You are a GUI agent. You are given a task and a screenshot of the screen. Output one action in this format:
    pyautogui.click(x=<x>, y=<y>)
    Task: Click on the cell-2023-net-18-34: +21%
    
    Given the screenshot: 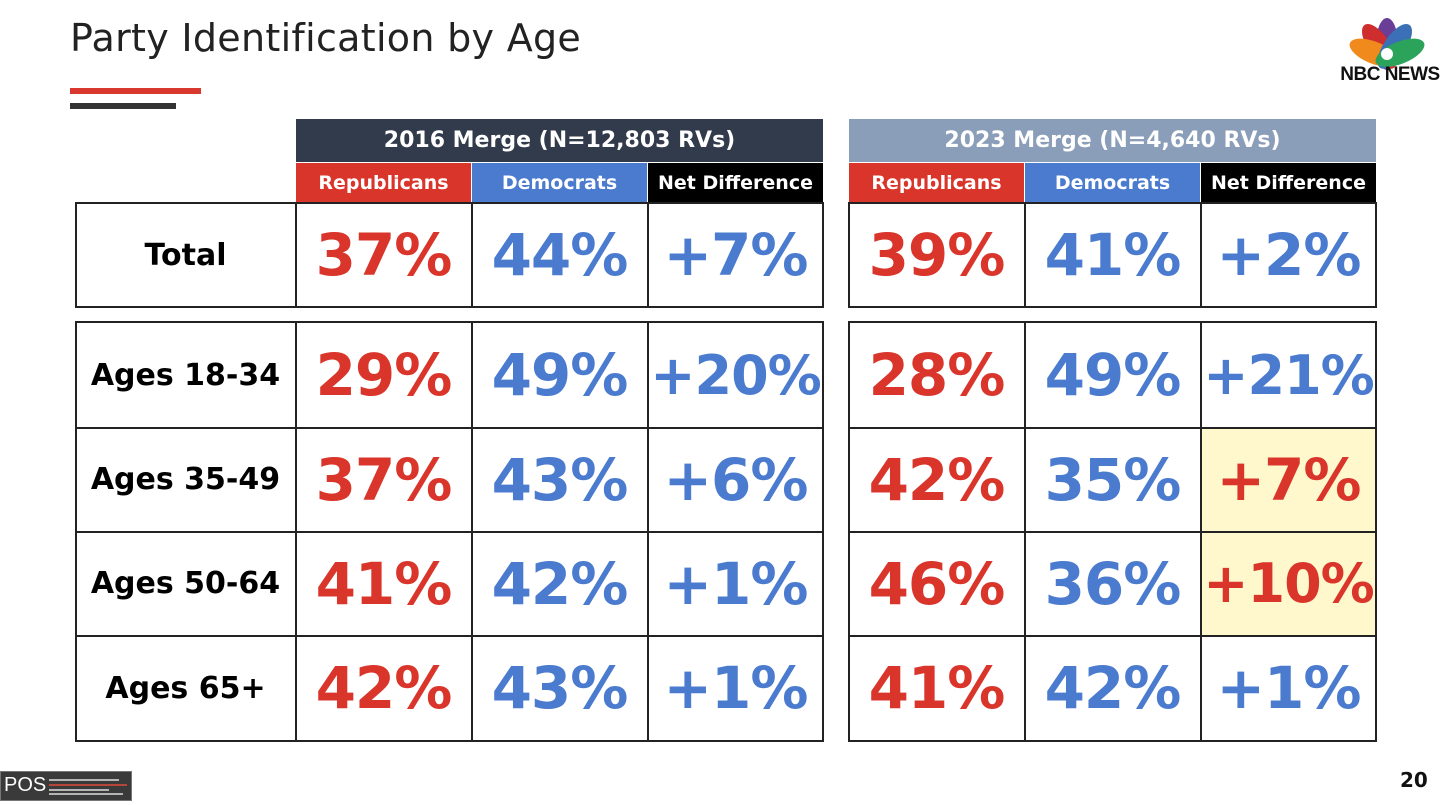 What is the action you would take?
    pyautogui.click(x=1289, y=375)
    